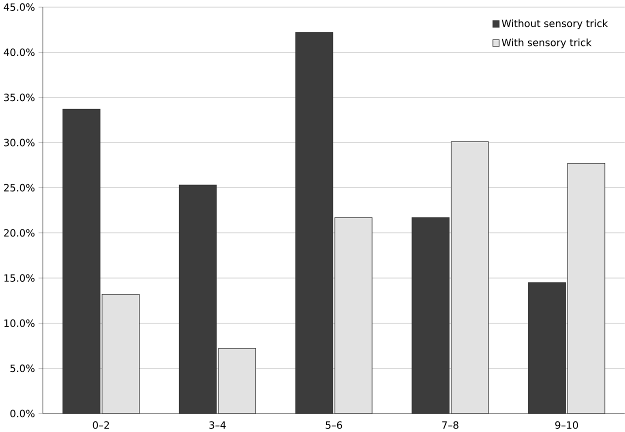  I want to click on y-tick-label: 45.0%, so click(19, 7).